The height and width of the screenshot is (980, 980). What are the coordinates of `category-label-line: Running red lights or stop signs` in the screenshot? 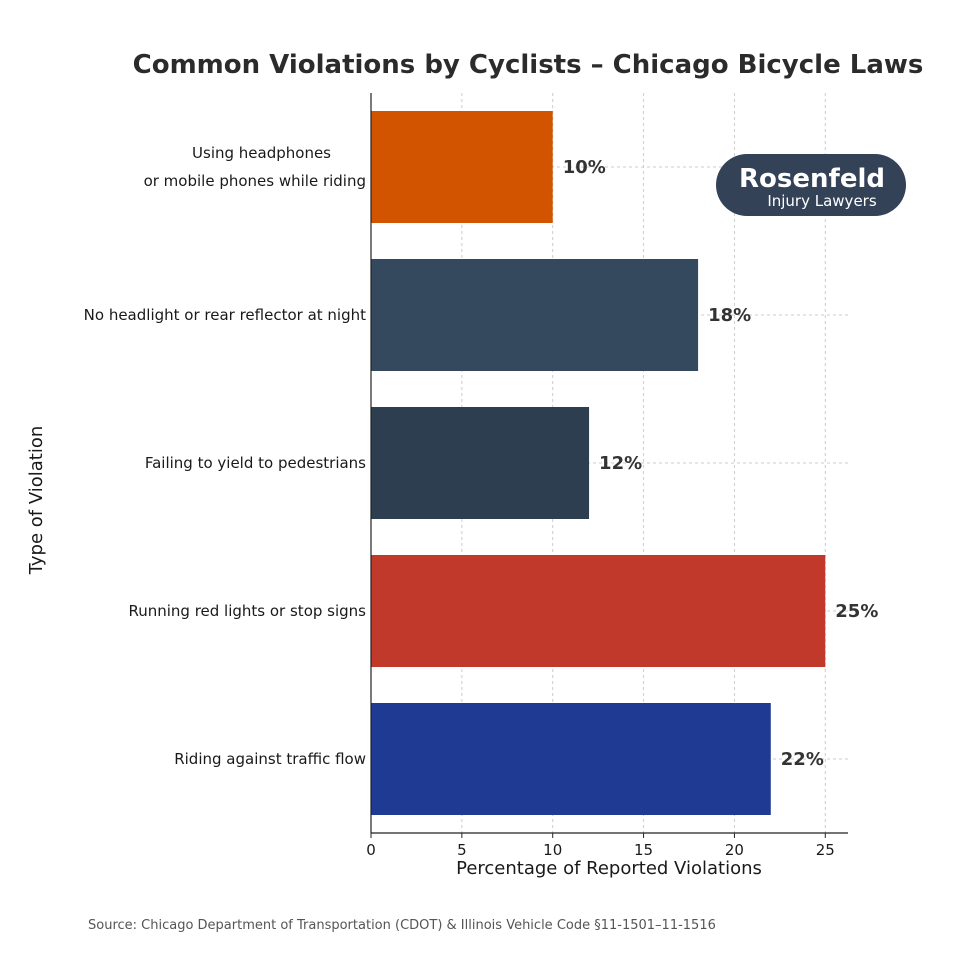 It's located at (247, 611).